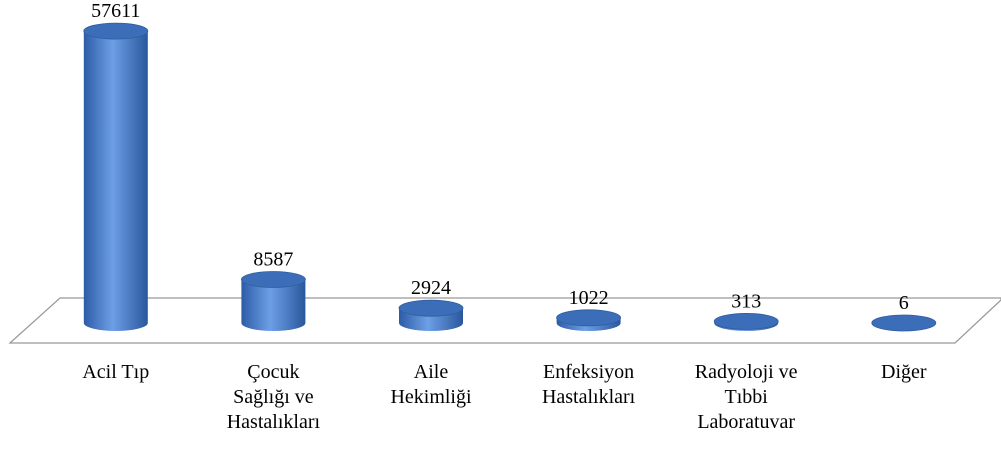 This screenshot has width=1001, height=450. Describe the element at coordinates (431, 288) in the screenshot. I see `value-label: 2924` at that location.